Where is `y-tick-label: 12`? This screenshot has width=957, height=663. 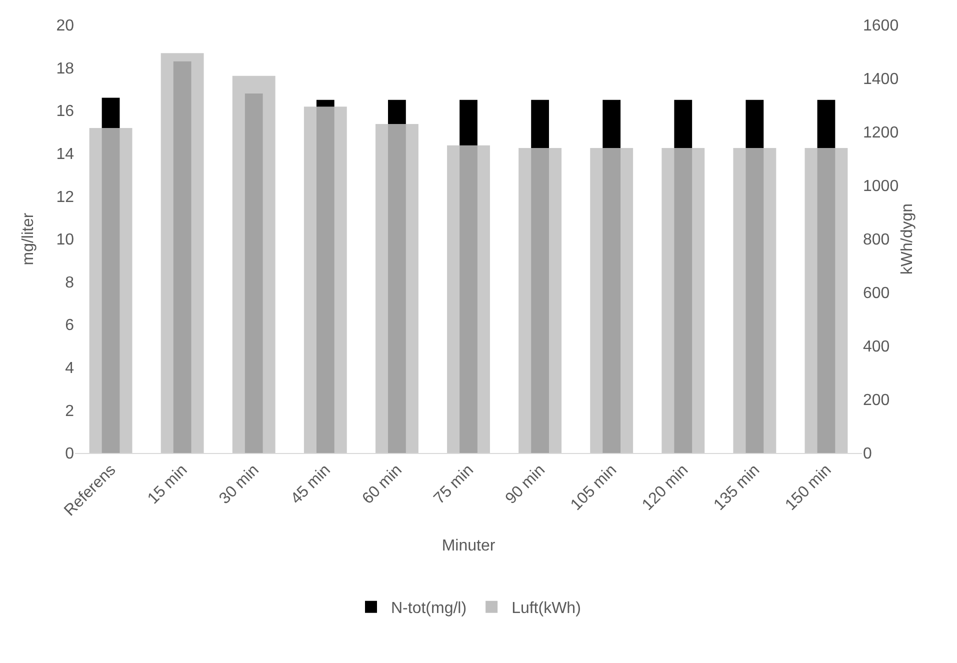
y-tick-label: 12 is located at coordinates (65, 197).